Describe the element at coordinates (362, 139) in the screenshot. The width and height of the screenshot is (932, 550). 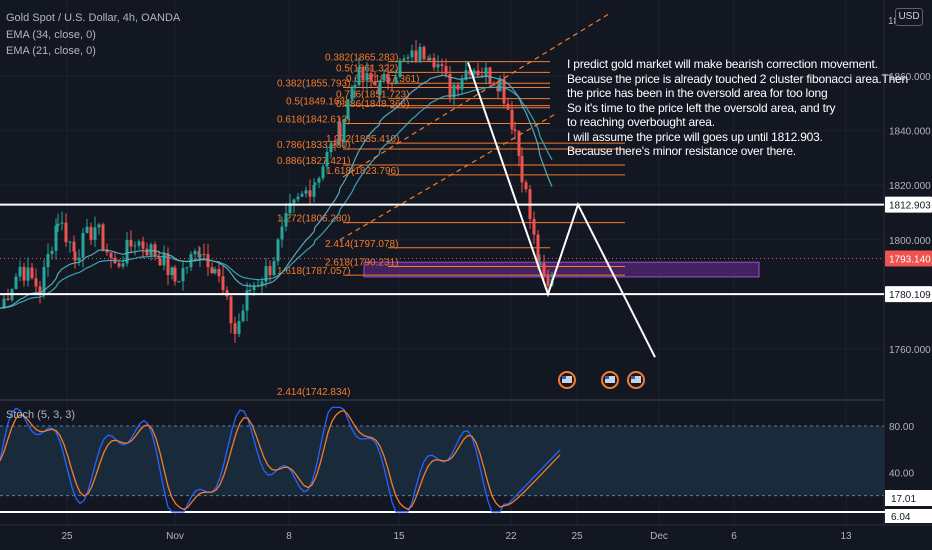
I see `fib-level-label: 1.272(1835.410)` at that location.